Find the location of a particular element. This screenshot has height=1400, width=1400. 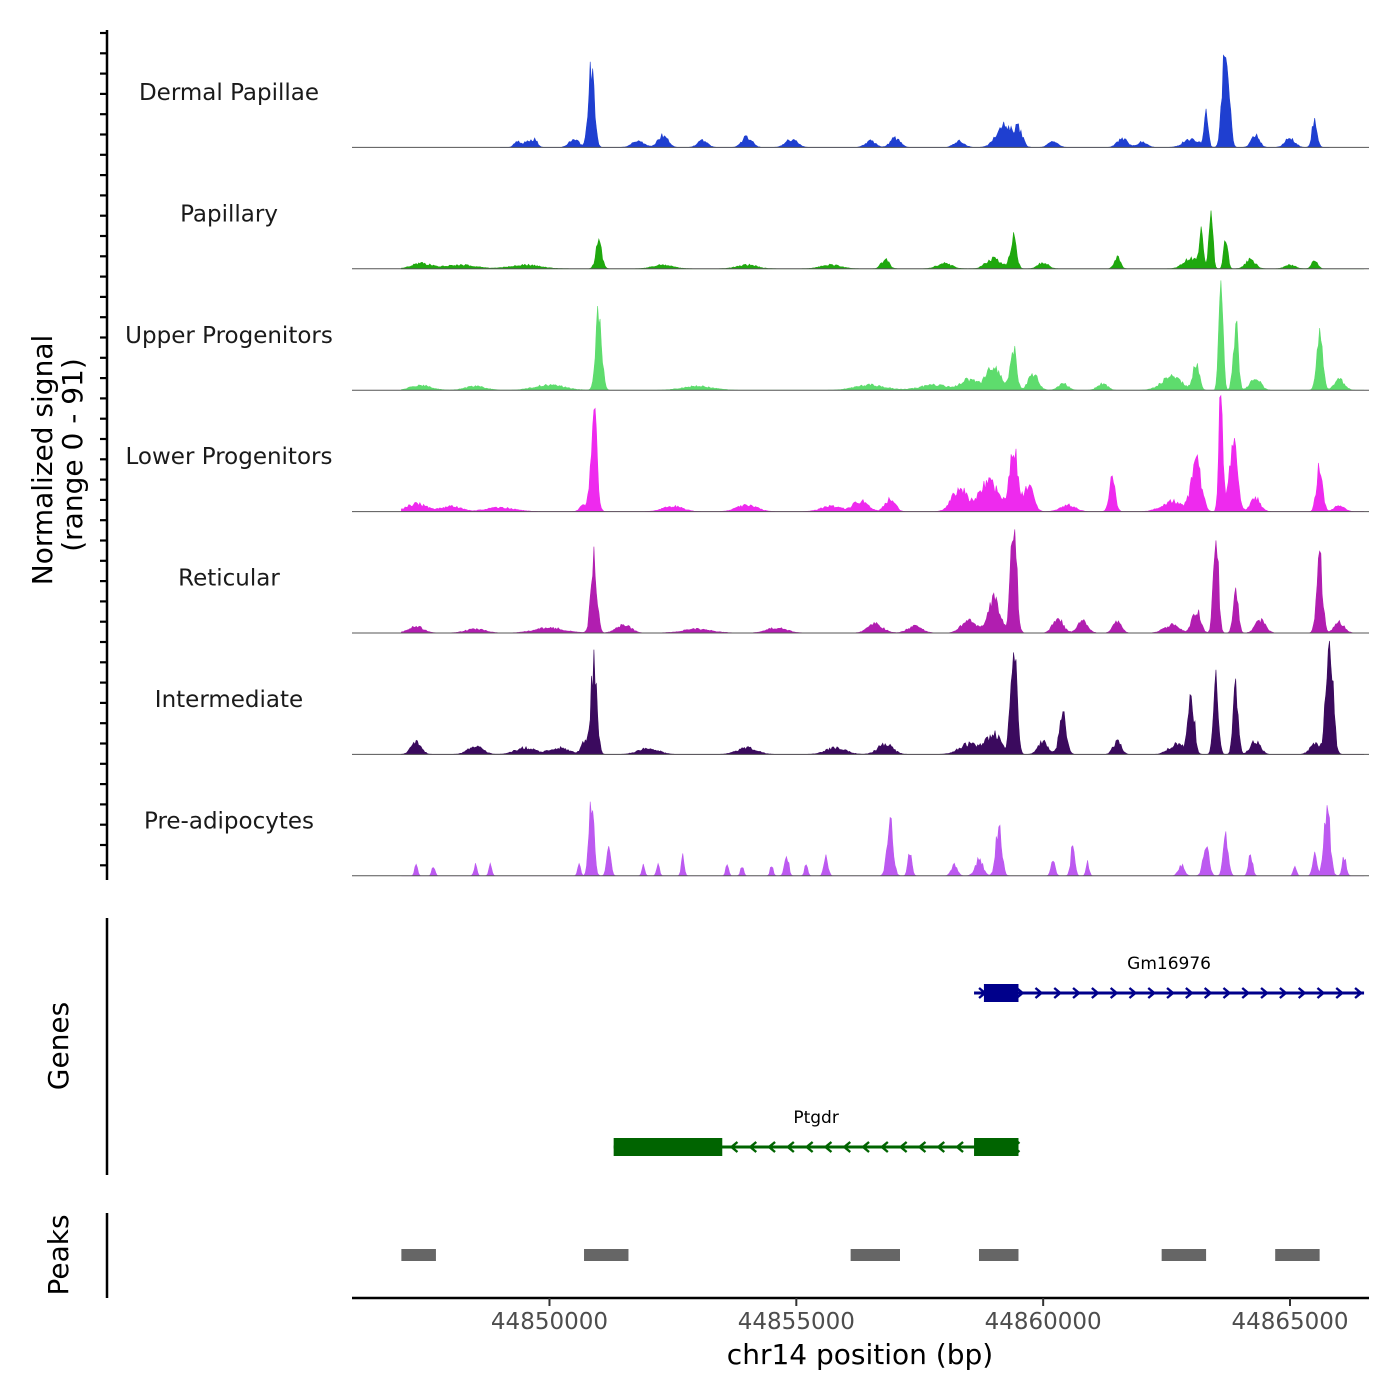

coverage-y-axis is located at coordinates (104, 455).